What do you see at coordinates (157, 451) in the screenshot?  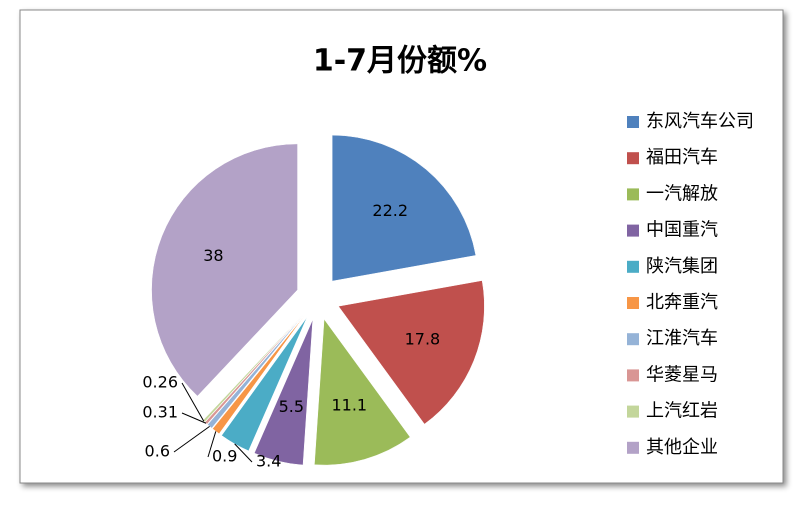 I see `data-label: 0.6` at bounding box center [157, 451].